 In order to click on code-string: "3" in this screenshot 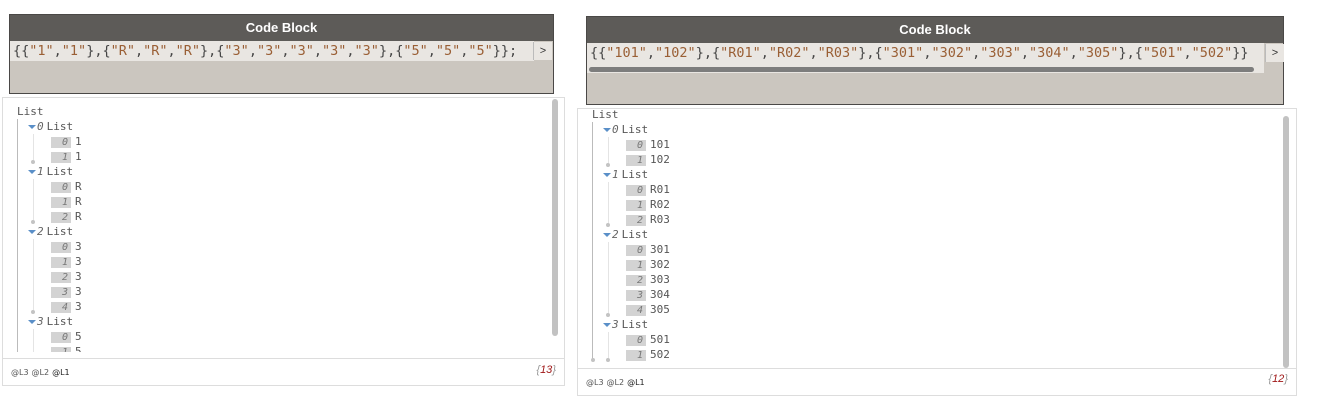, I will do `click(236, 51)`.